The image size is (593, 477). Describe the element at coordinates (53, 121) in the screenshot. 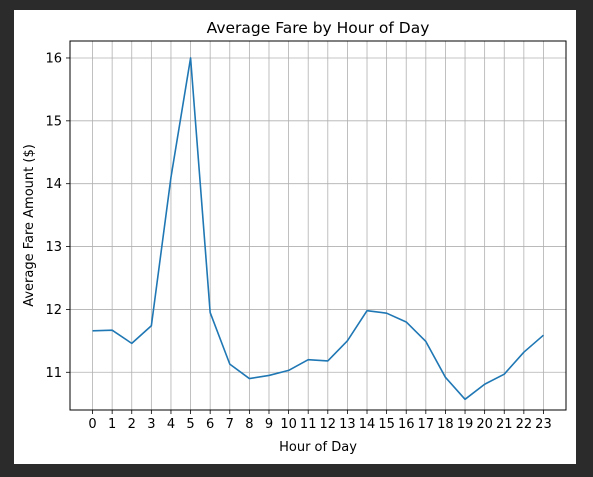

I see `y-tick-label: 15` at that location.